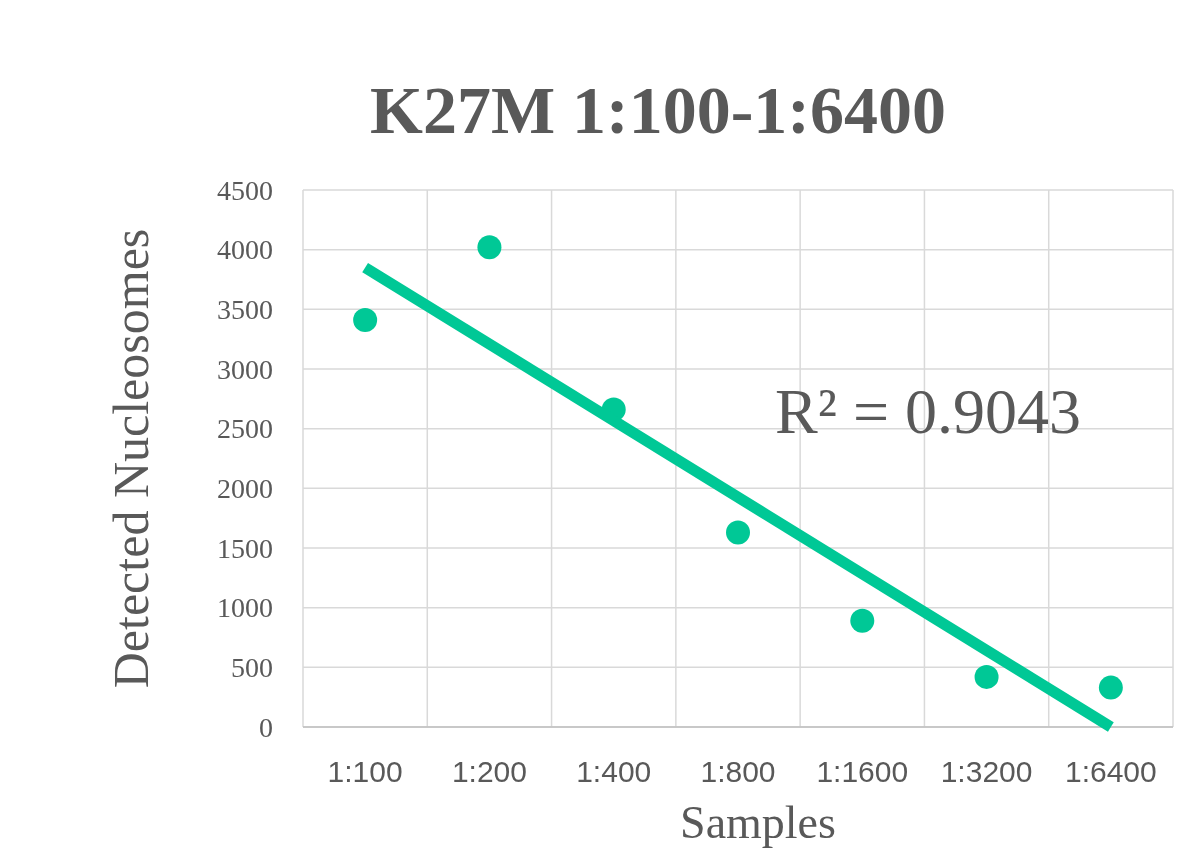  I want to click on y-tick-label: 4000, so click(245, 250).